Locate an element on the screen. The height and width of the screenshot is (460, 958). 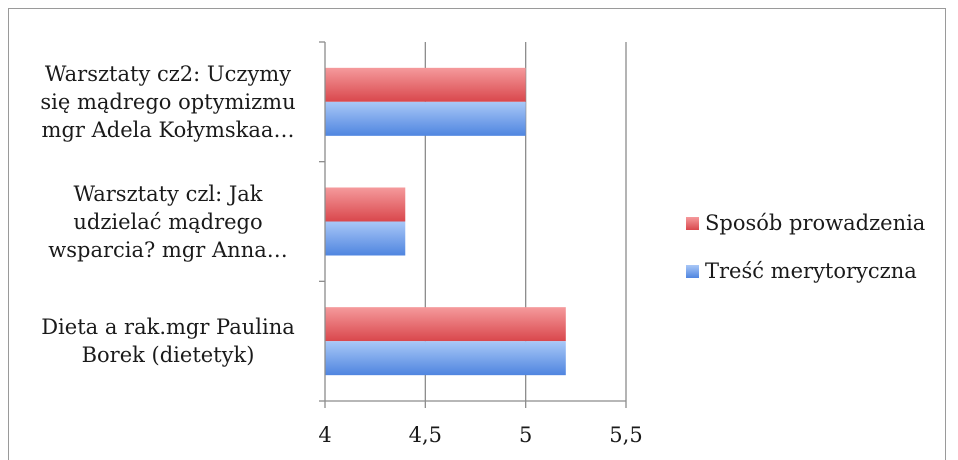
x-tick-label: 4 is located at coordinates (325, 435).